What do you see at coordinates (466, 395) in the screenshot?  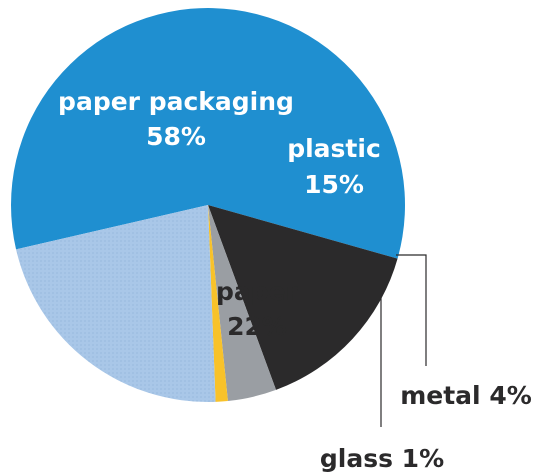 I see `label-metal: metal 4%` at bounding box center [466, 395].